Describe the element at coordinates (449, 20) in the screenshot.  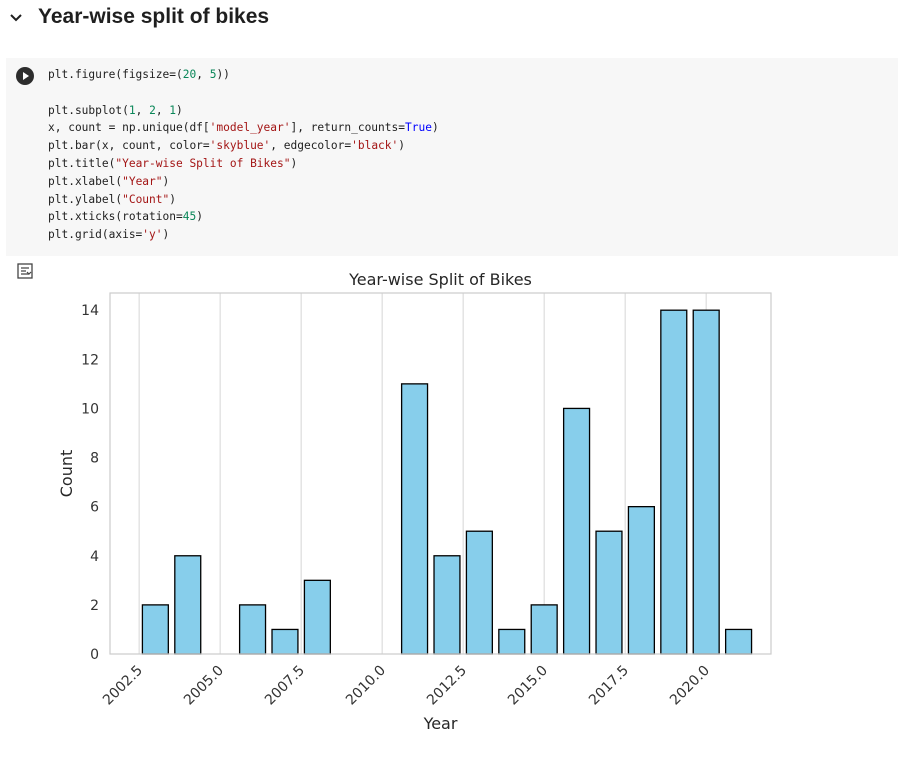
I see `section-header: Year-wise split of bikes` at that location.